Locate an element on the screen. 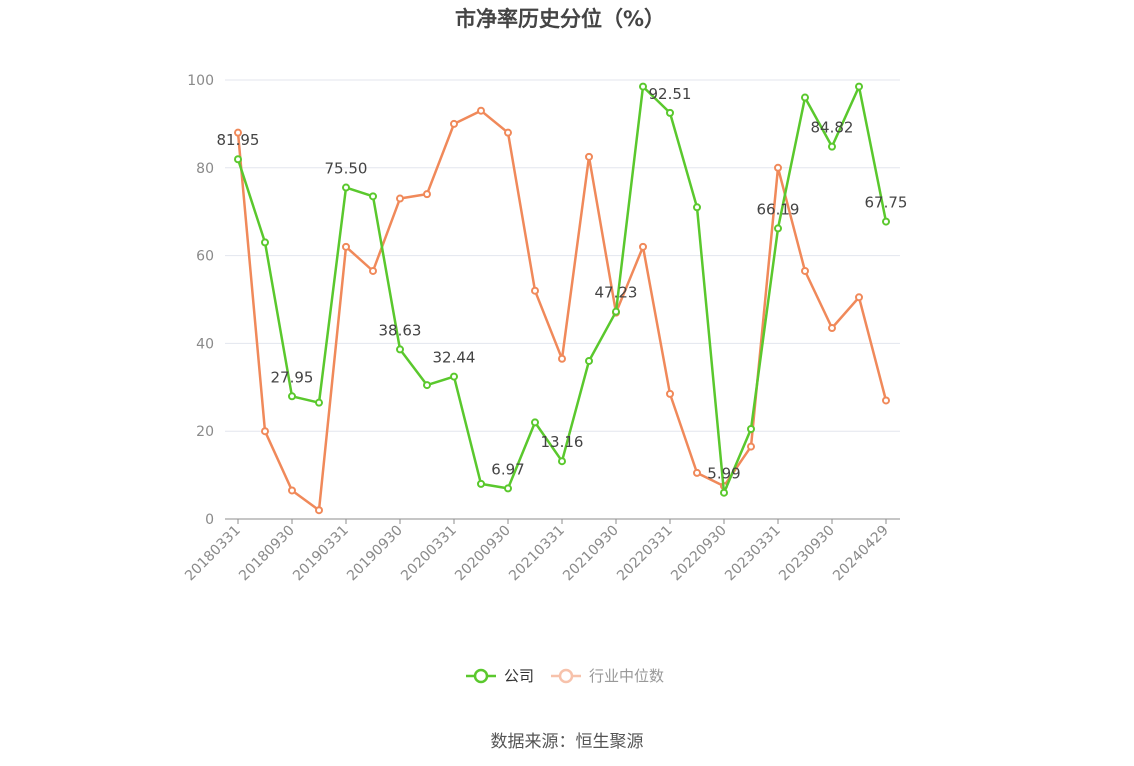 The width and height of the screenshot is (1134, 766). y-tick-label: 80 is located at coordinates (205, 169).